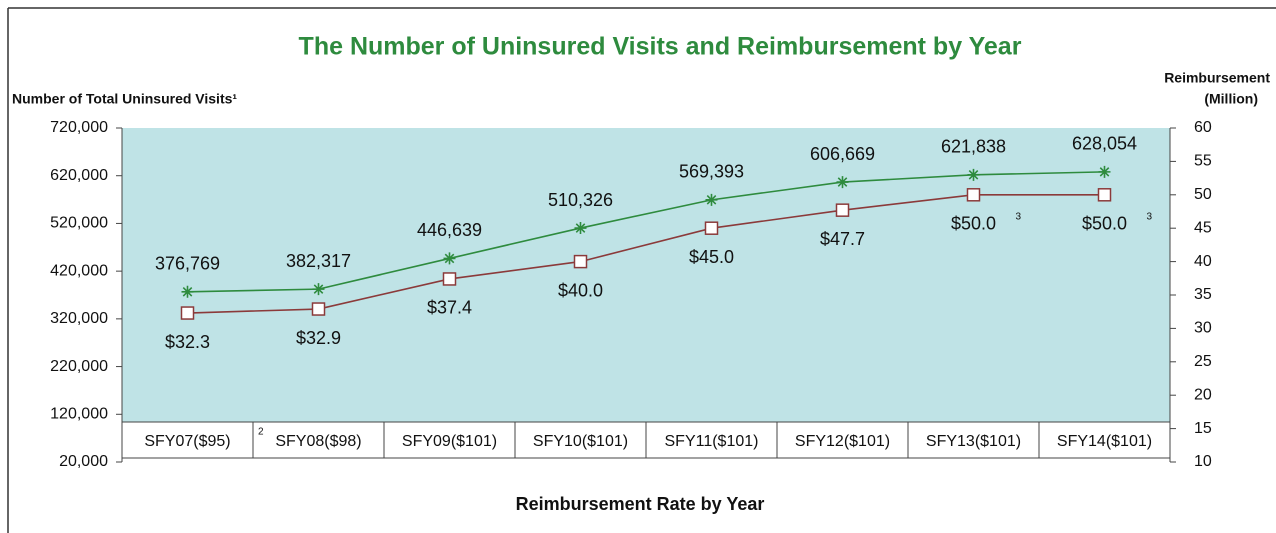  What do you see at coordinates (1104, 144) in the screenshot?
I see `data-label: 628,054` at bounding box center [1104, 144].